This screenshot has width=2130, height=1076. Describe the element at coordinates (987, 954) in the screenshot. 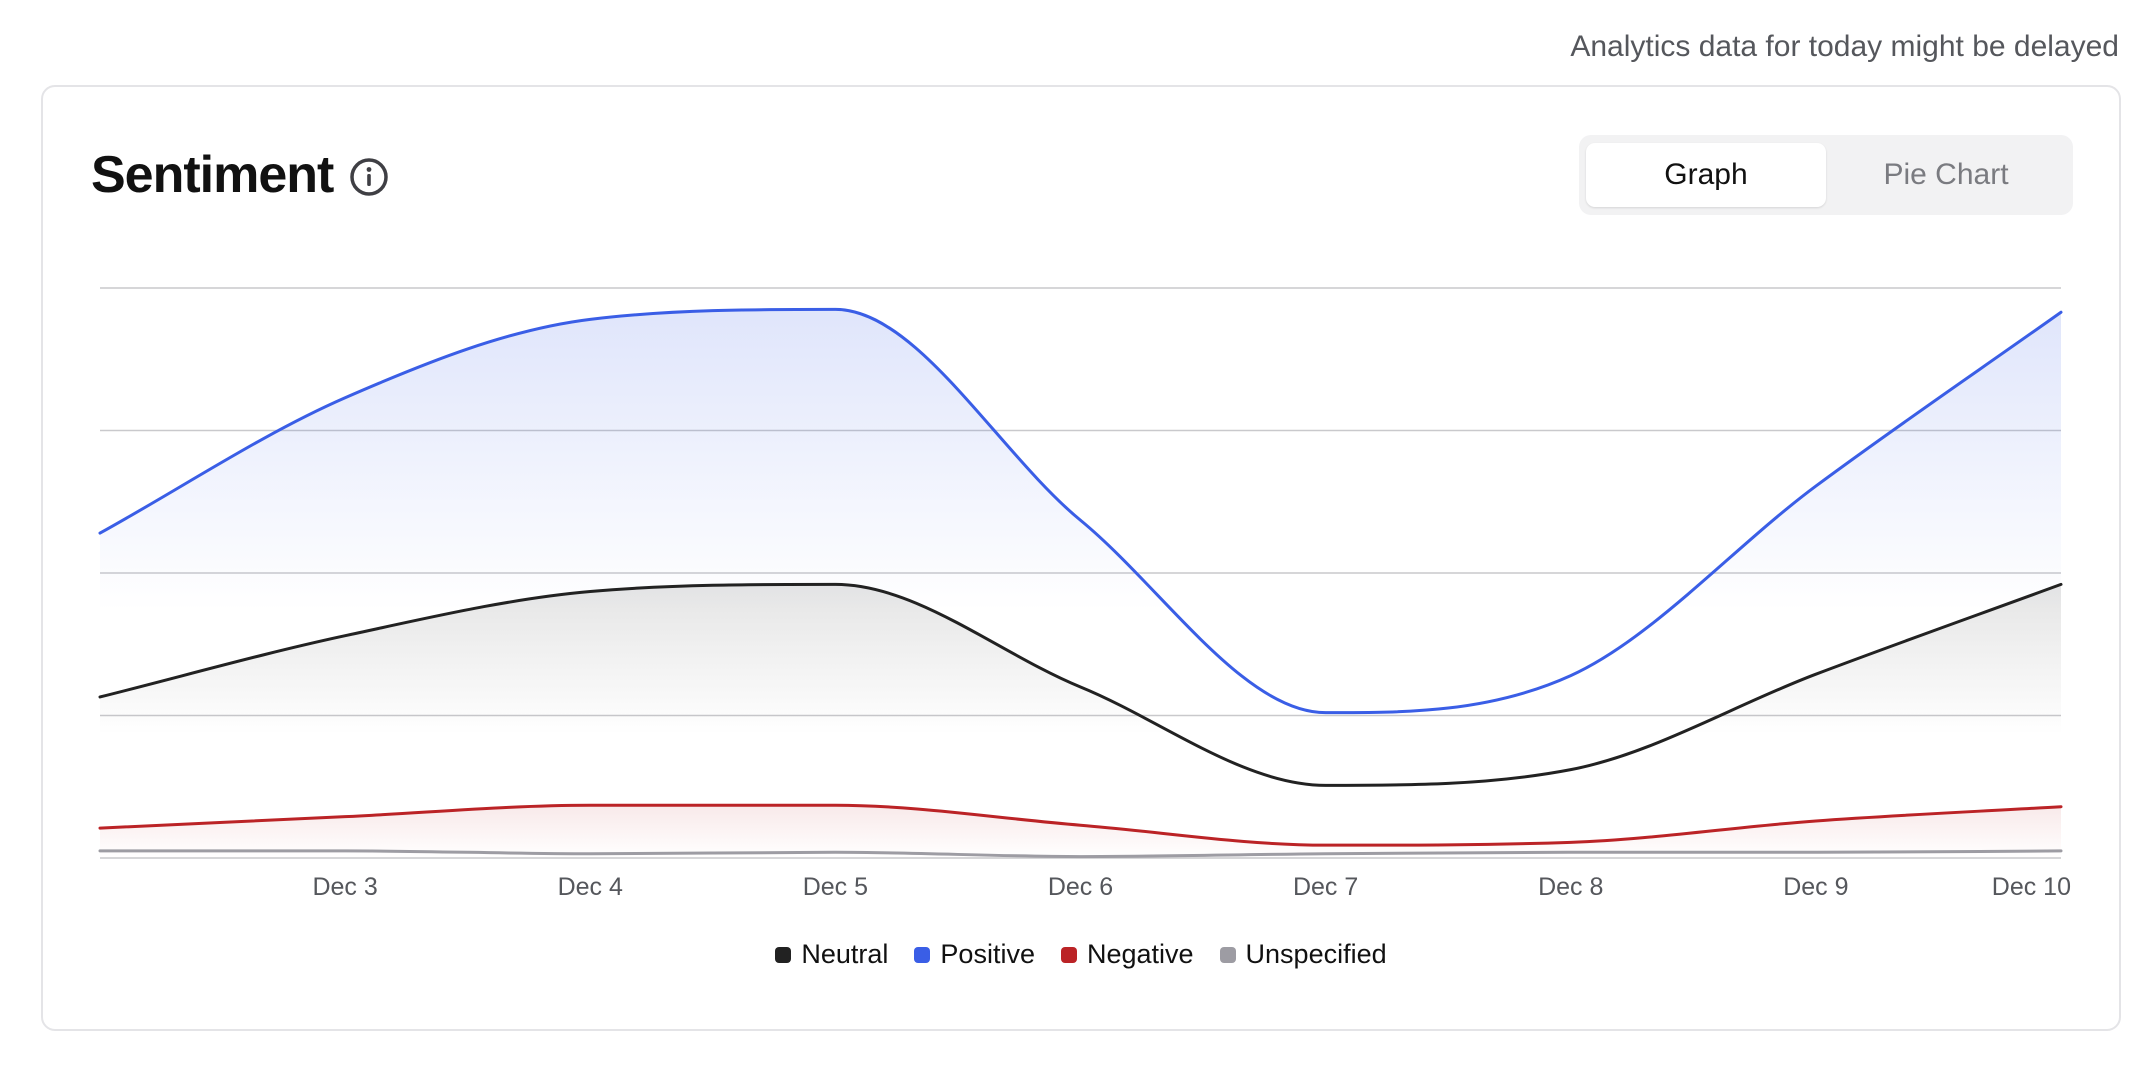

I see `legend-label: Positive` at that location.